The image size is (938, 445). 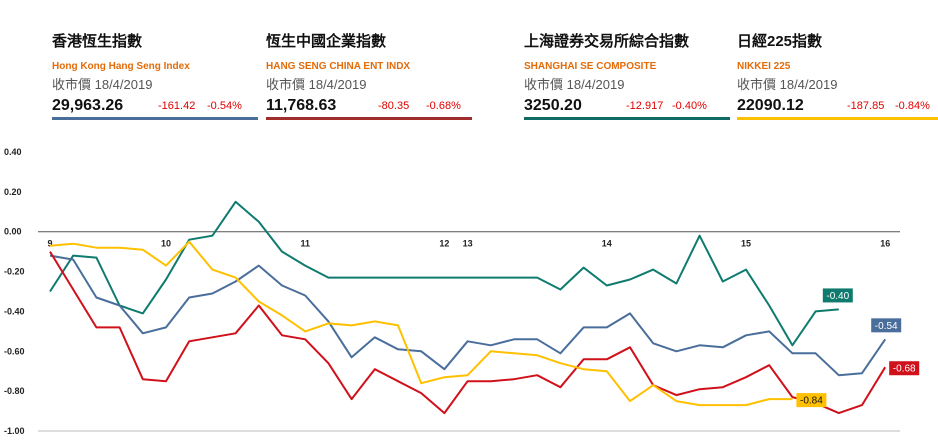 I want to click on index-title: 上海證券交易所綜合指數, so click(x=607, y=41).